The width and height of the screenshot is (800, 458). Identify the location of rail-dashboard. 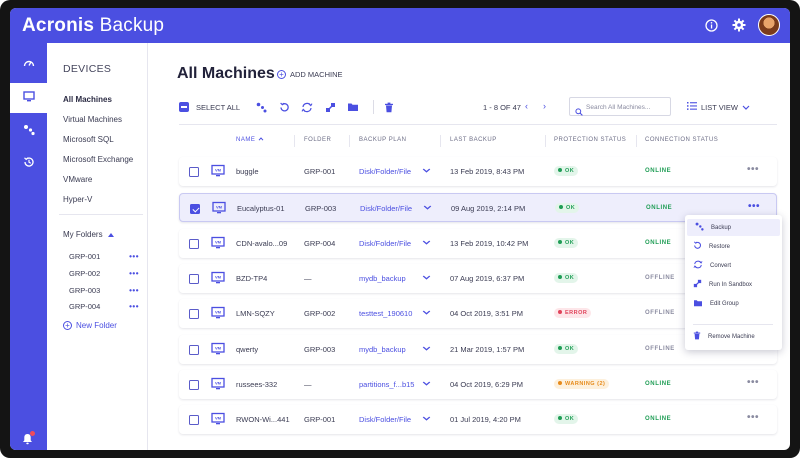
(28, 64).